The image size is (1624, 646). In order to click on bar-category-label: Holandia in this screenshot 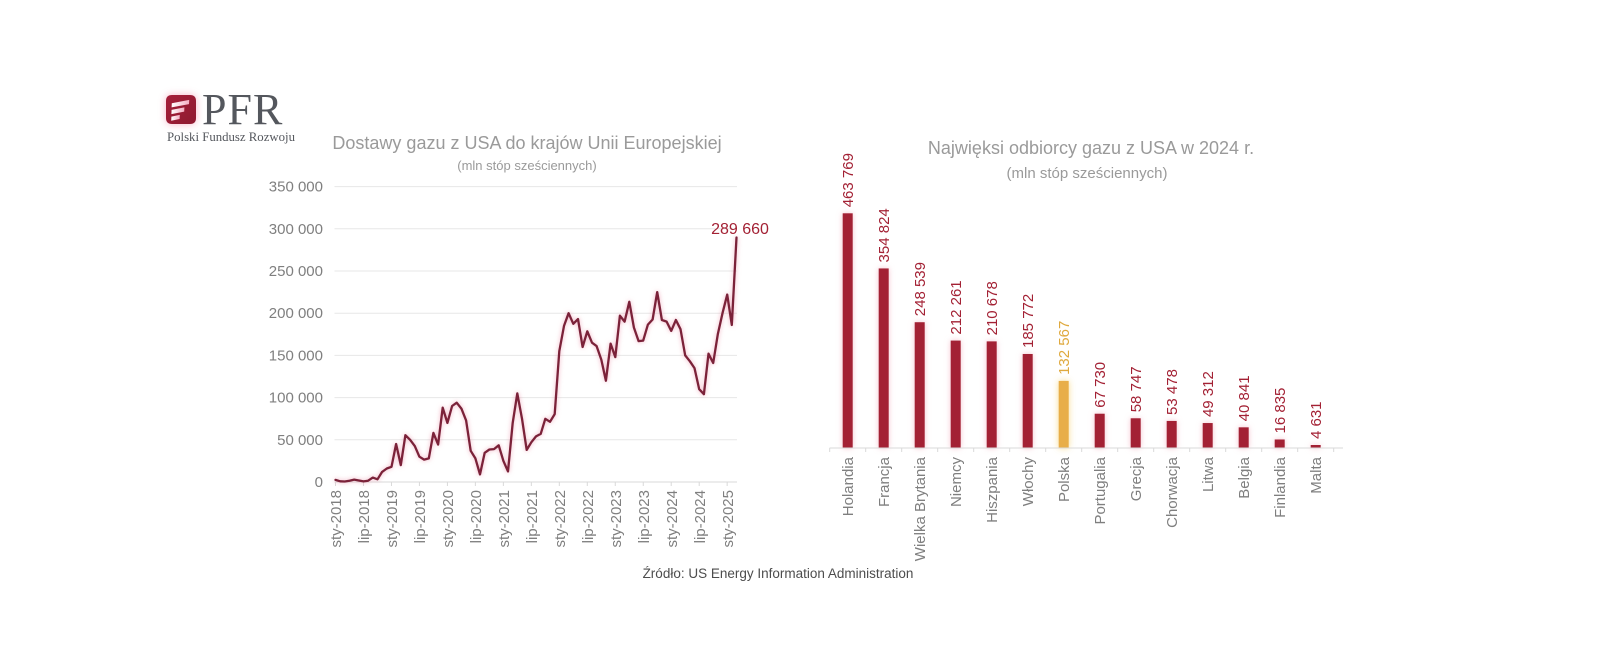, I will do `click(848, 486)`.